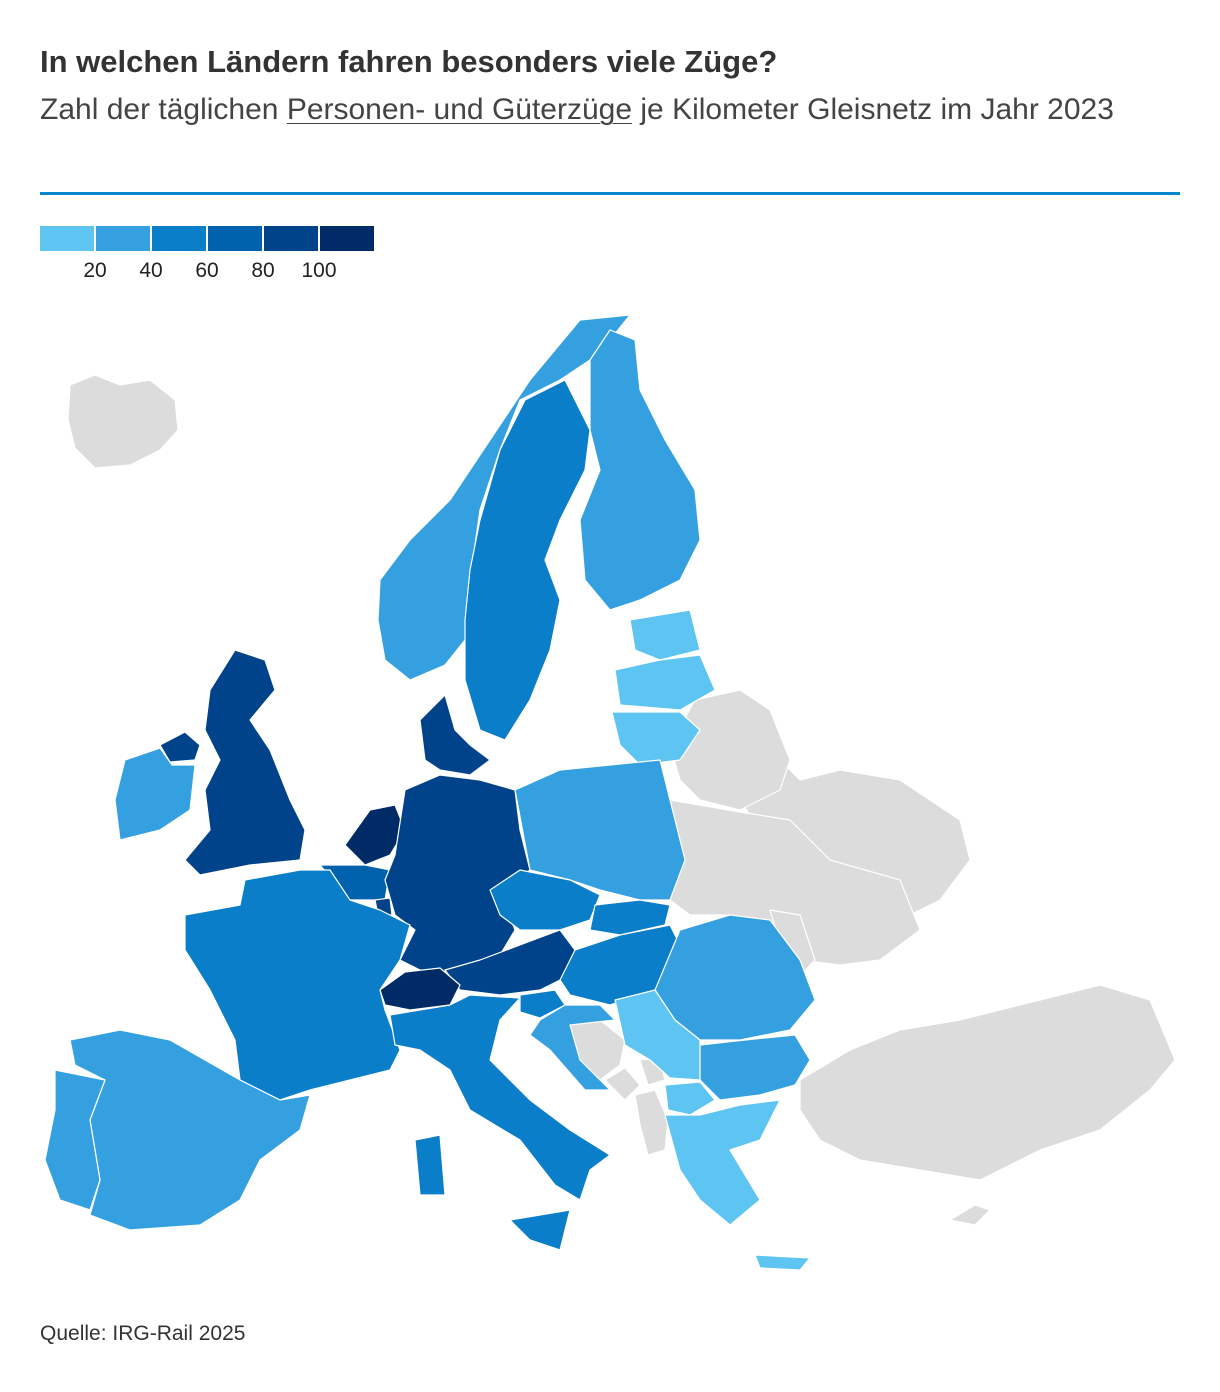 The image size is (1220, 1392). Describe the element at coordinates (737, 1185) in the screenshot. I see `country-greece` at that location.